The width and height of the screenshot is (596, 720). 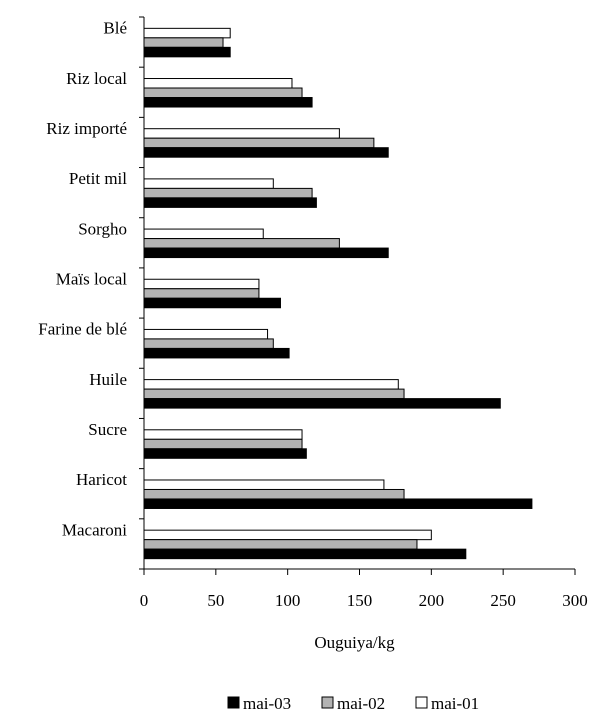 I want to click on legend-label-mai-01: mai-01, so click(x=455, y=703).